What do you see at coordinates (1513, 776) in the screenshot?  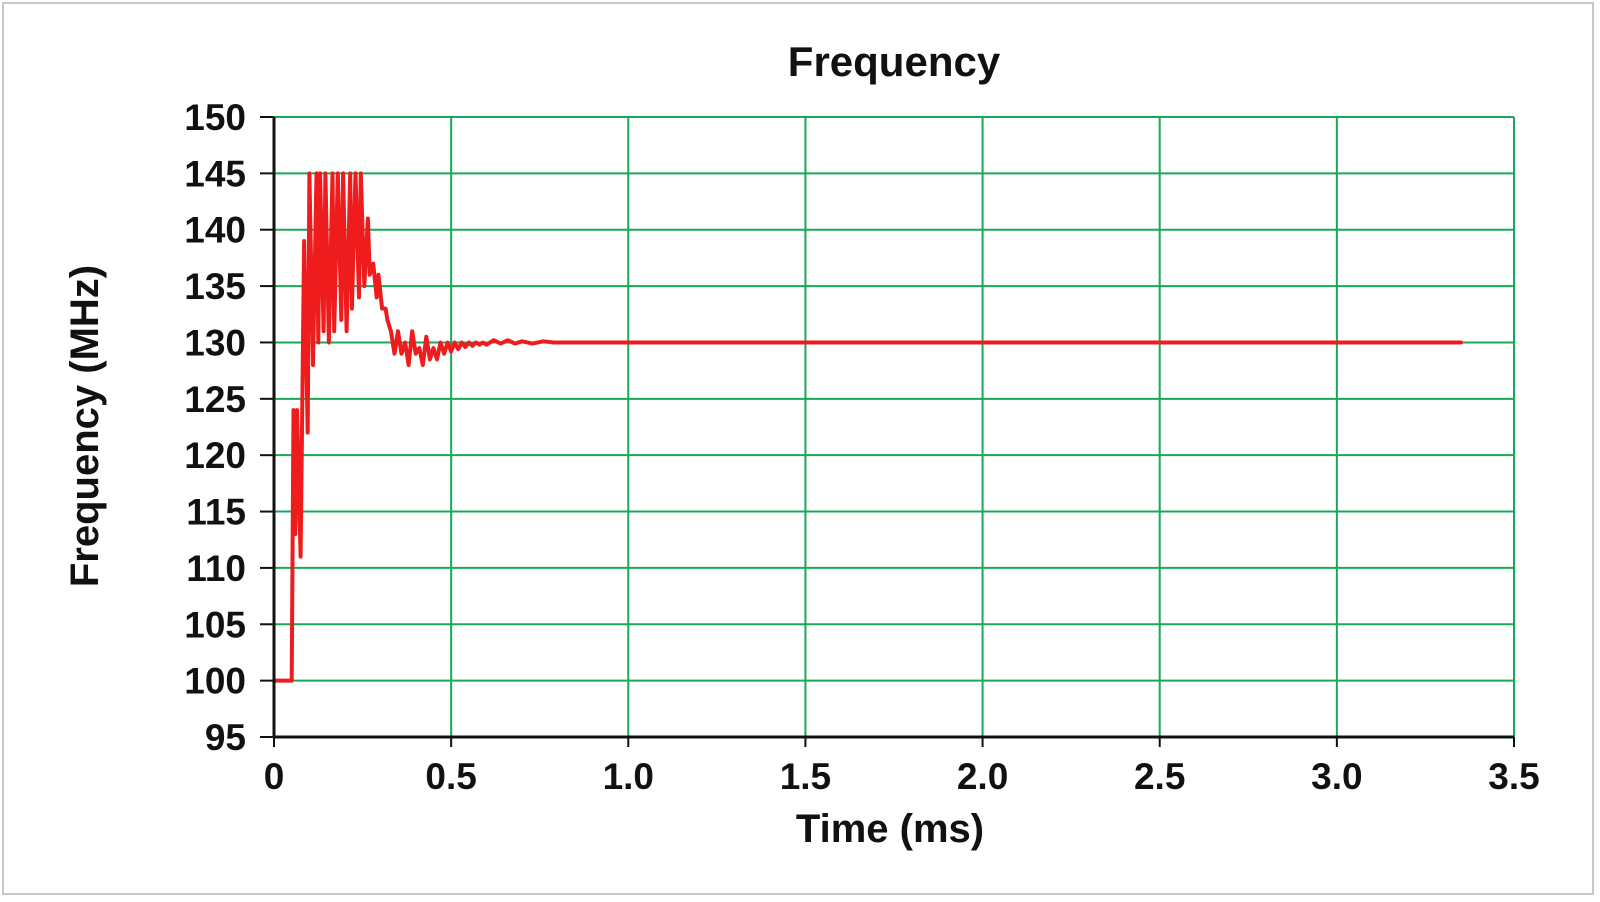 I see `x-tick-label: 3.5` at bounding box center [1513, 776].